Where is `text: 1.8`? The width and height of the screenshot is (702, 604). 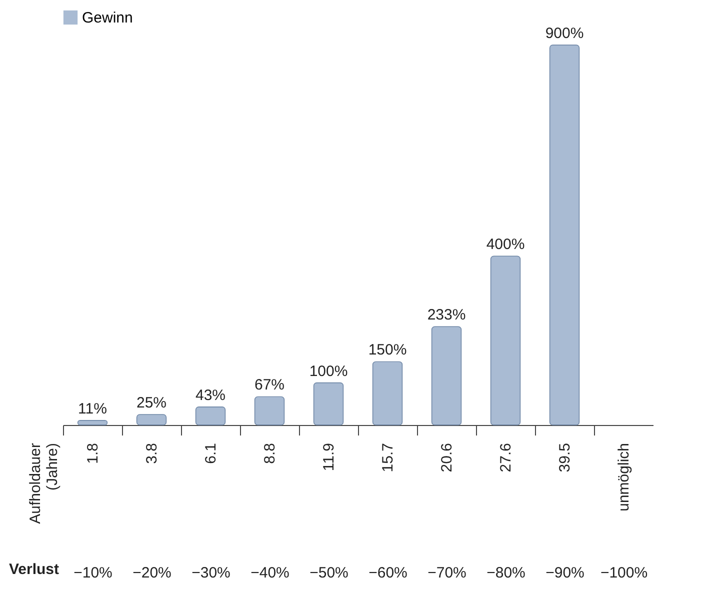 text: 1.8 is located at coordinates (93, 453).